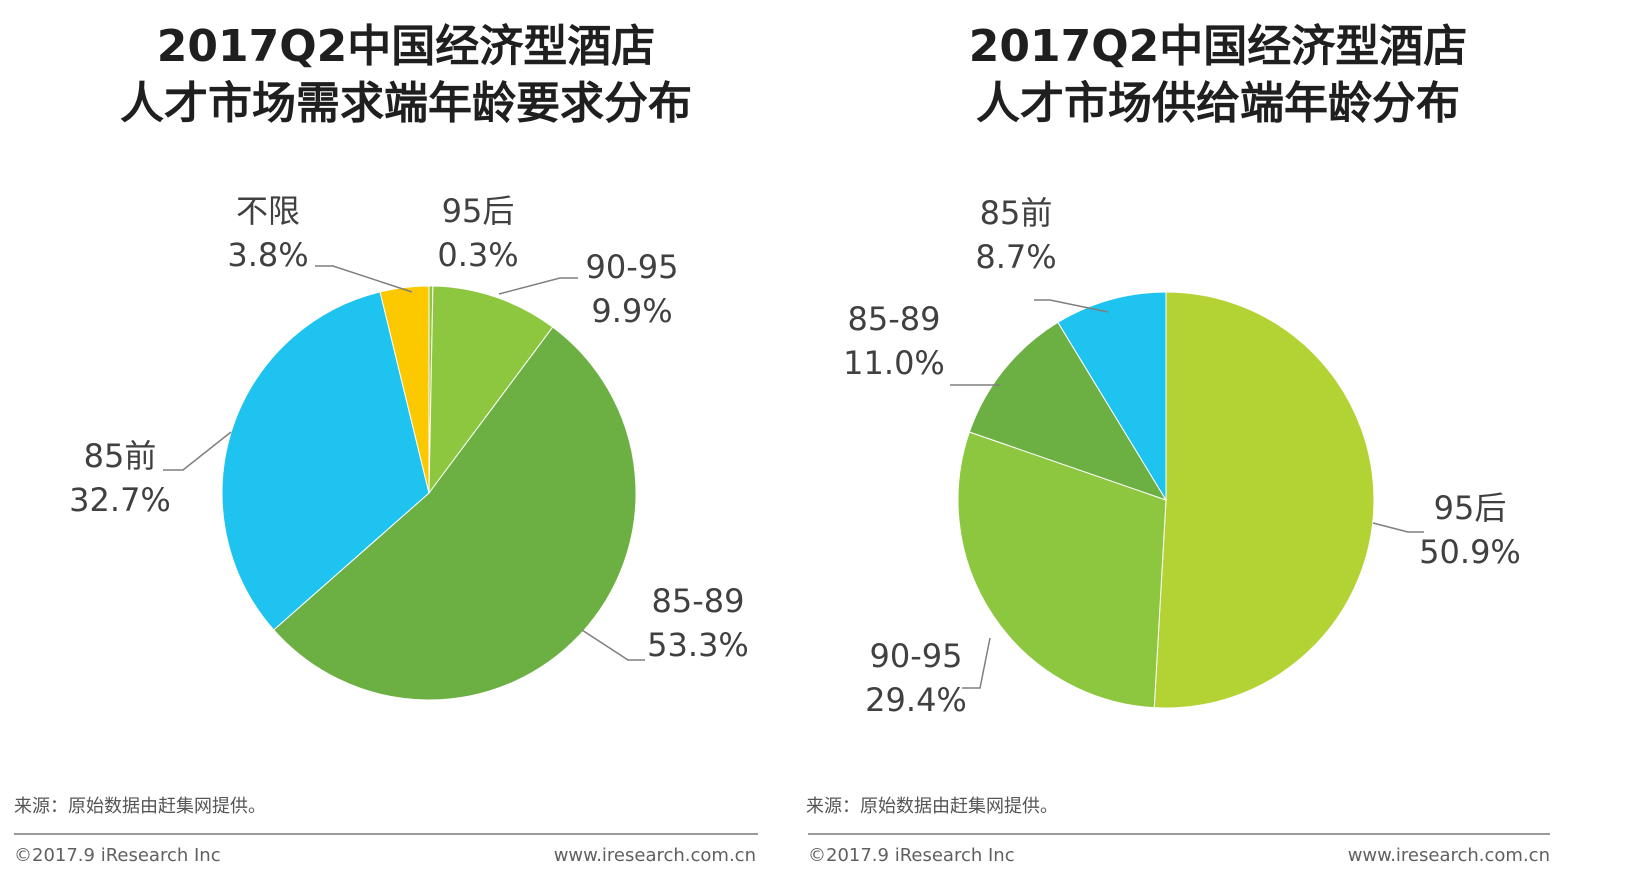 Image resolution: width=1625 pixels, height=880 pixels. What do you see at coordinates (916, 656) in the screenshot?
I see `supply-label-90-95-name: 90-95` at bounding box center [916, 656].